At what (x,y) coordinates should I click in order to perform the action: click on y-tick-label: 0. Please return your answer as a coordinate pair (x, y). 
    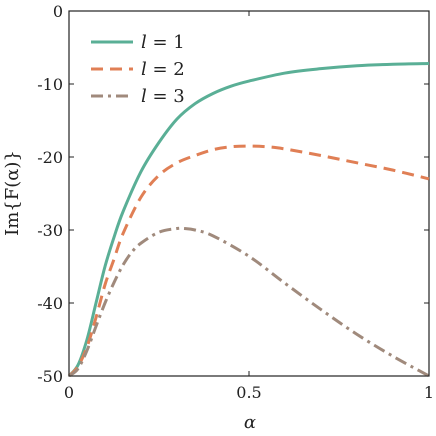
    Looking at the image, I should click on (58, 11).